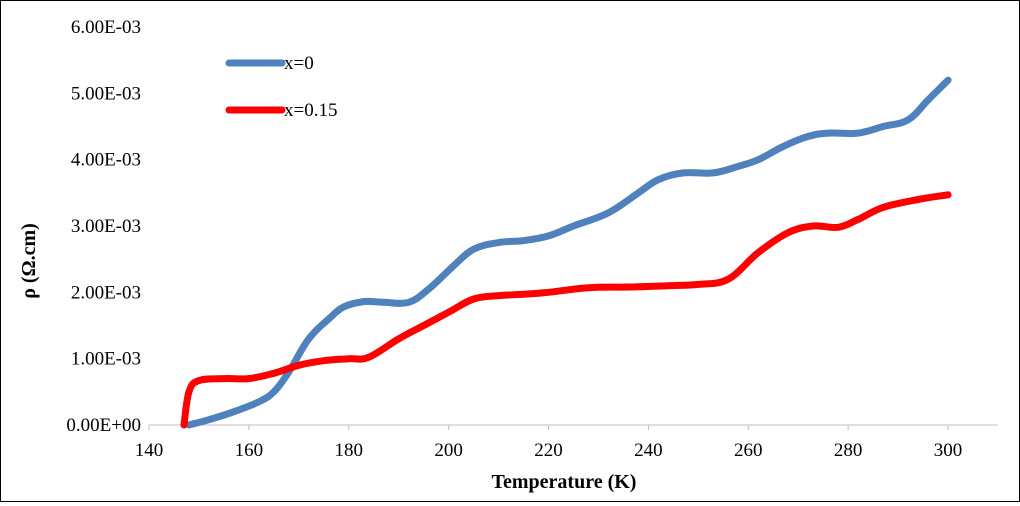 This screenshot has height=506, width=1020. Describe the element at coordinates (281, 87) in the screenshot. I see `legend: x=0 x=0.15` at that location.